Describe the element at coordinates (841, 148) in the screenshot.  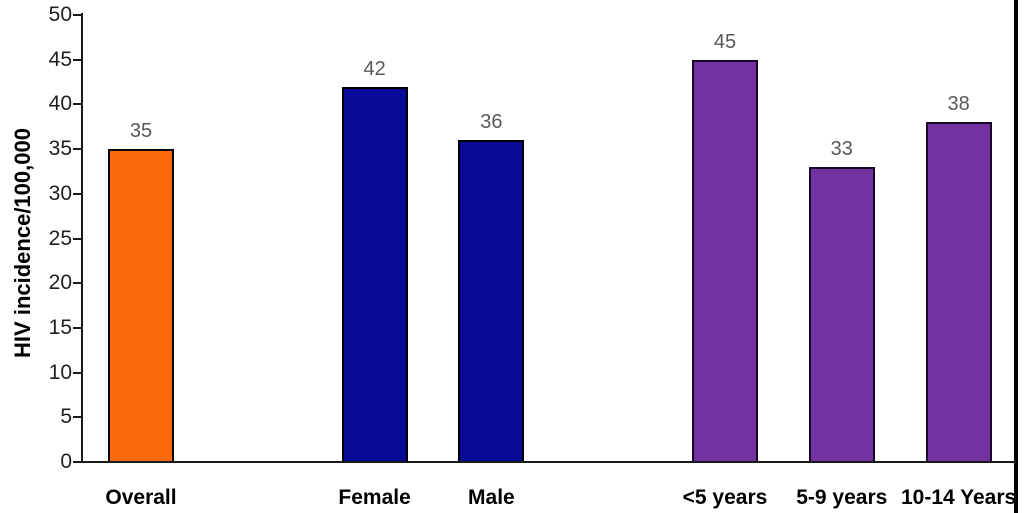
I see `bar-value-label: 33` at that location.